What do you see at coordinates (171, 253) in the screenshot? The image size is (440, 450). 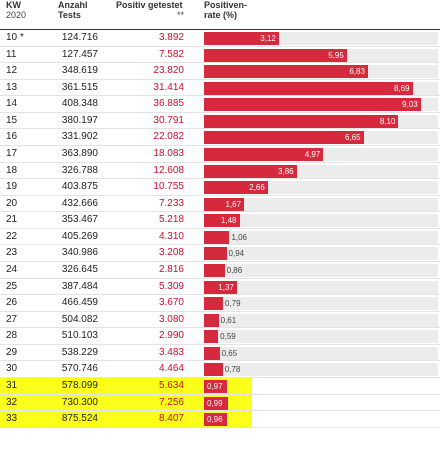 I see `row-positive: 3.208` at bounding box center [171, 253].